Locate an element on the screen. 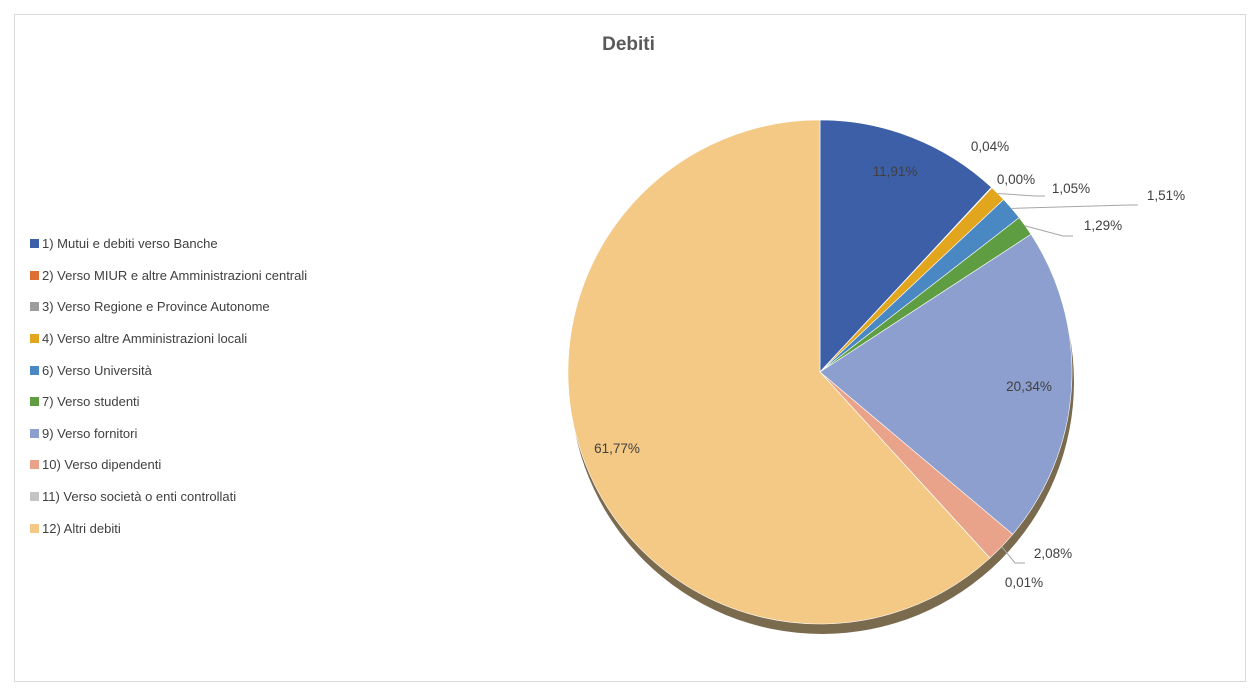  legend-label: 11) Verso società o enti controllati is located at coordinates (139, 497).